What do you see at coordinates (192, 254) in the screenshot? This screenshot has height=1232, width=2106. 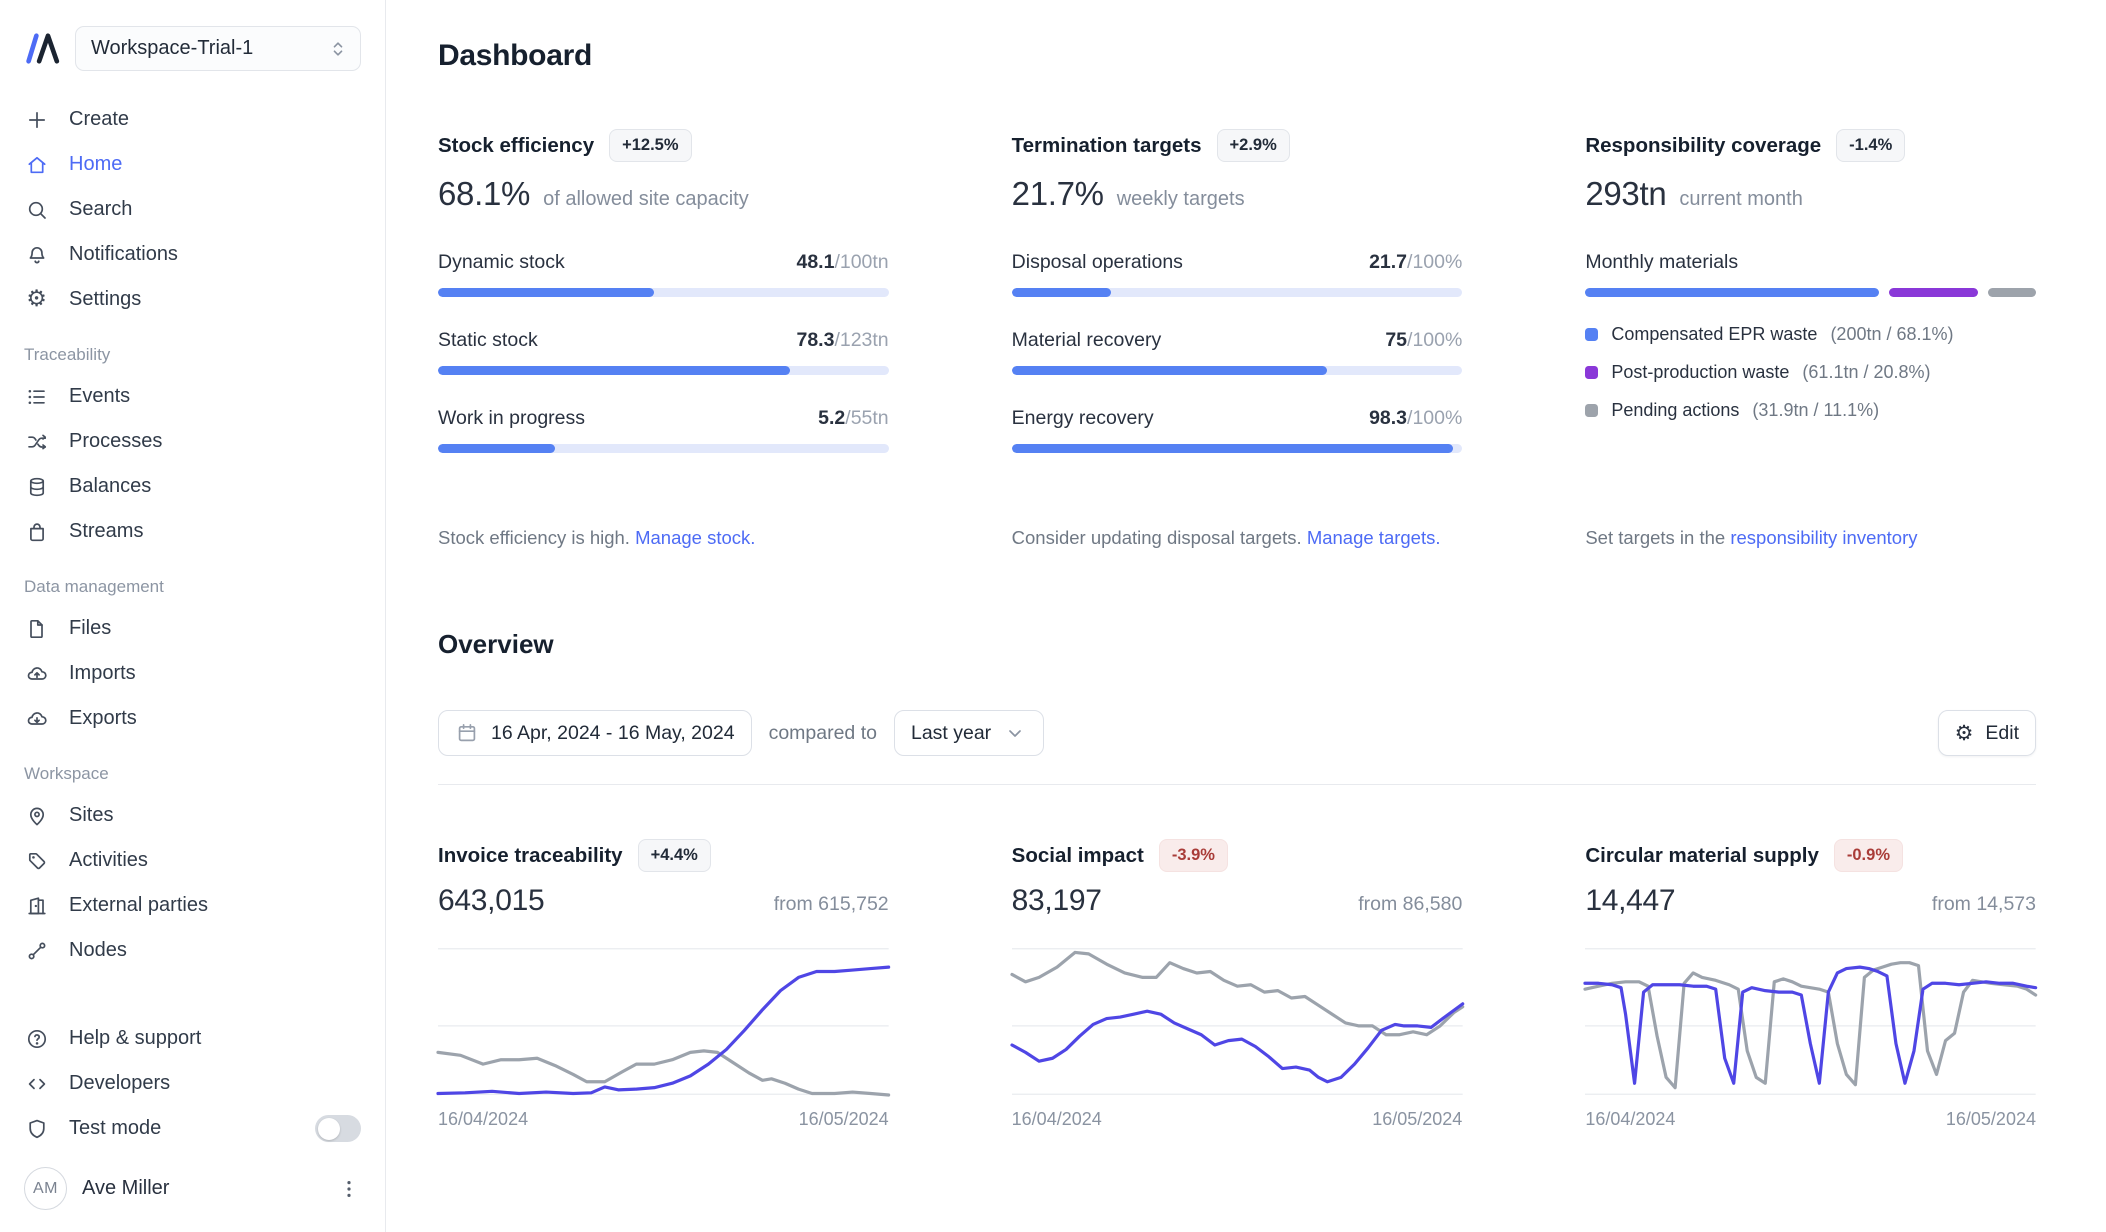 I see `sidebar-item-notifications: Notifications` at bounding box center [192, 254].